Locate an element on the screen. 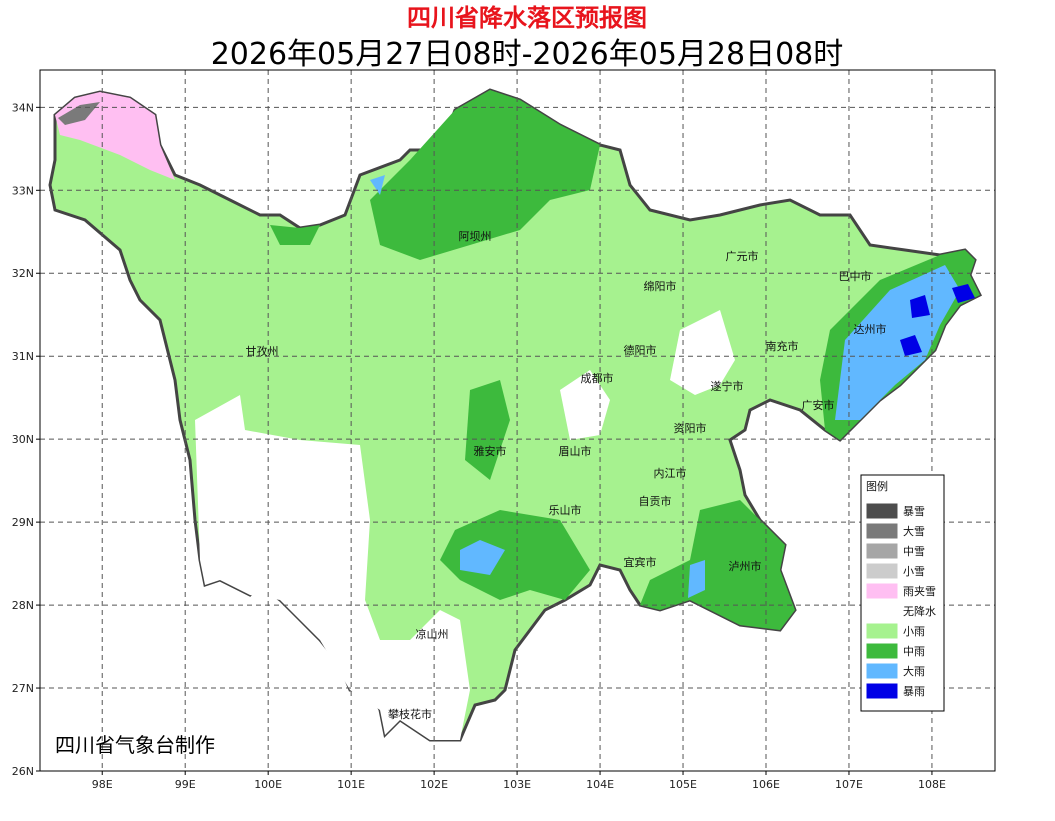 This screenshot has height=821, width=1055. legend-label: 中雪 is located at coordinates (914, 551).